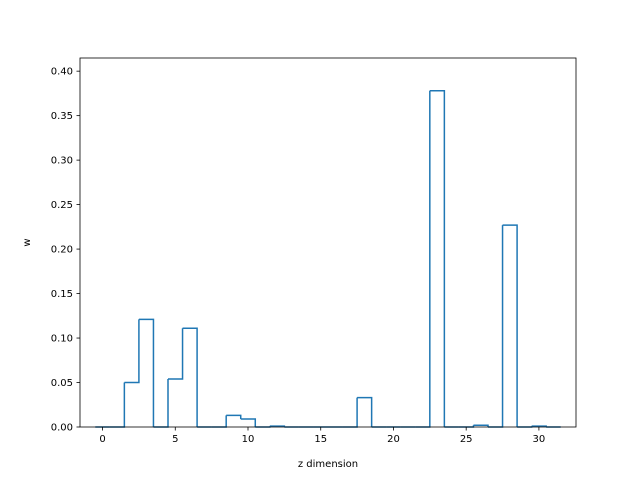  Describe the element at coordinates (466, 439) in the screenshot. I see `x-tick-label: 25` at that location.